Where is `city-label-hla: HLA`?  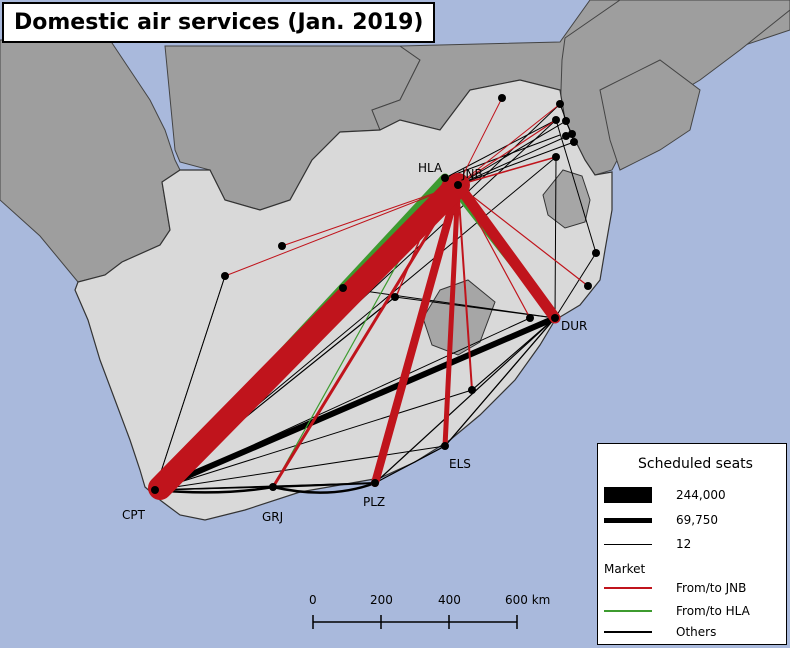 city-label-hla: HLA is located at coordinates (430, 168).